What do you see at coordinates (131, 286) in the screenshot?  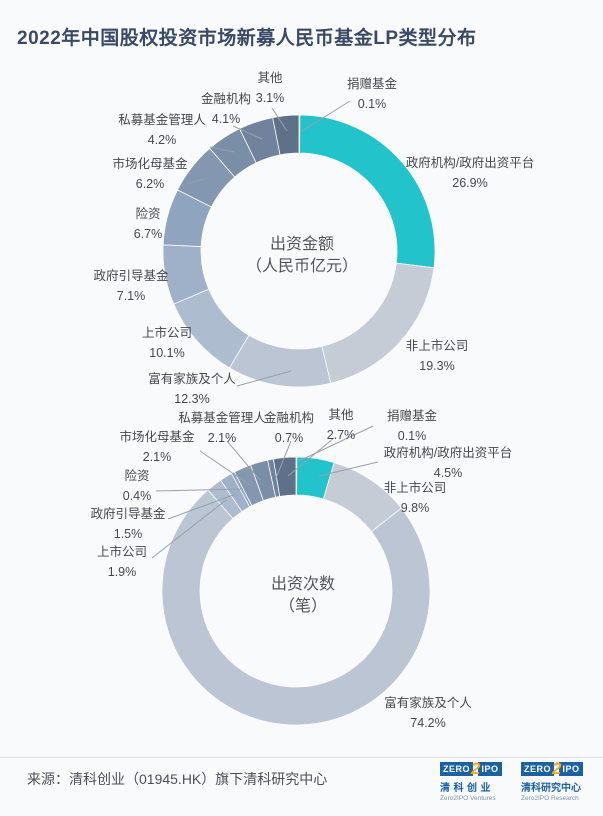 I see `c1-label-govt-guidance-fund: 政府引导基金 7.1%` at bounding box center [131, 286].